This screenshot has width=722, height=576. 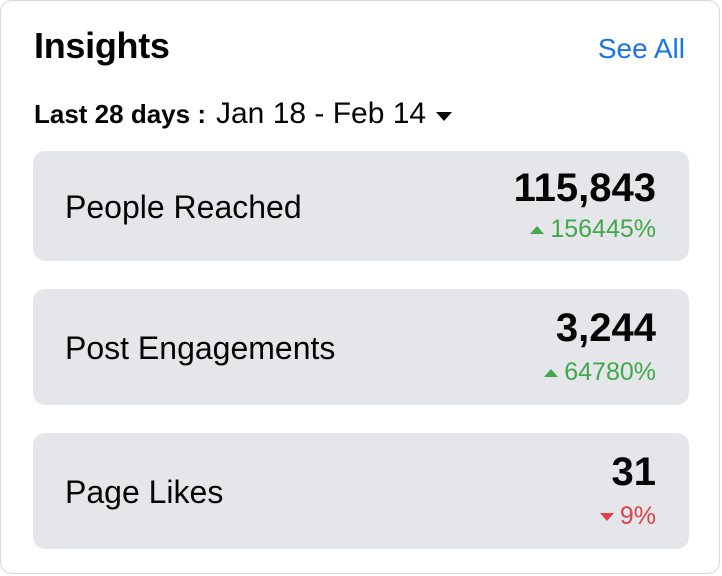 What do you see at coordinates (634, 472) in the screenshot?
I see `metric-value: 31` at bounding box center [634, 472].